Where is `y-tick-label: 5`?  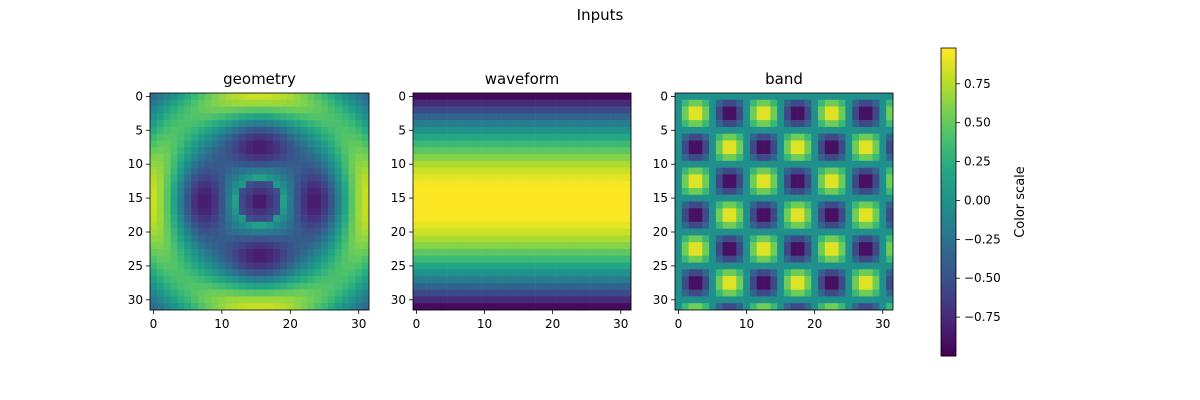 y-tick-label: 5 is located at coordinates (139, 130).